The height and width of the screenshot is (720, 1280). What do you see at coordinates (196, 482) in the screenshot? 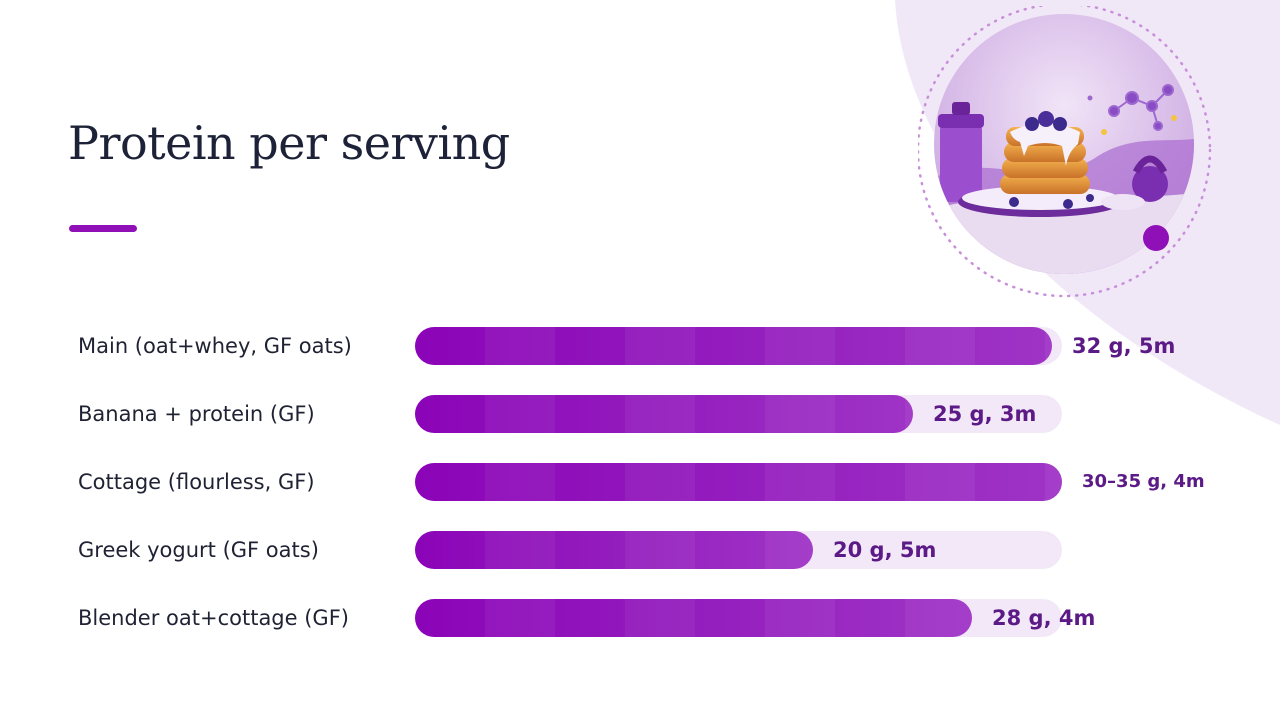
I see `category-label: Cottage (flourless, GF)` at bounding box center [196, 482].